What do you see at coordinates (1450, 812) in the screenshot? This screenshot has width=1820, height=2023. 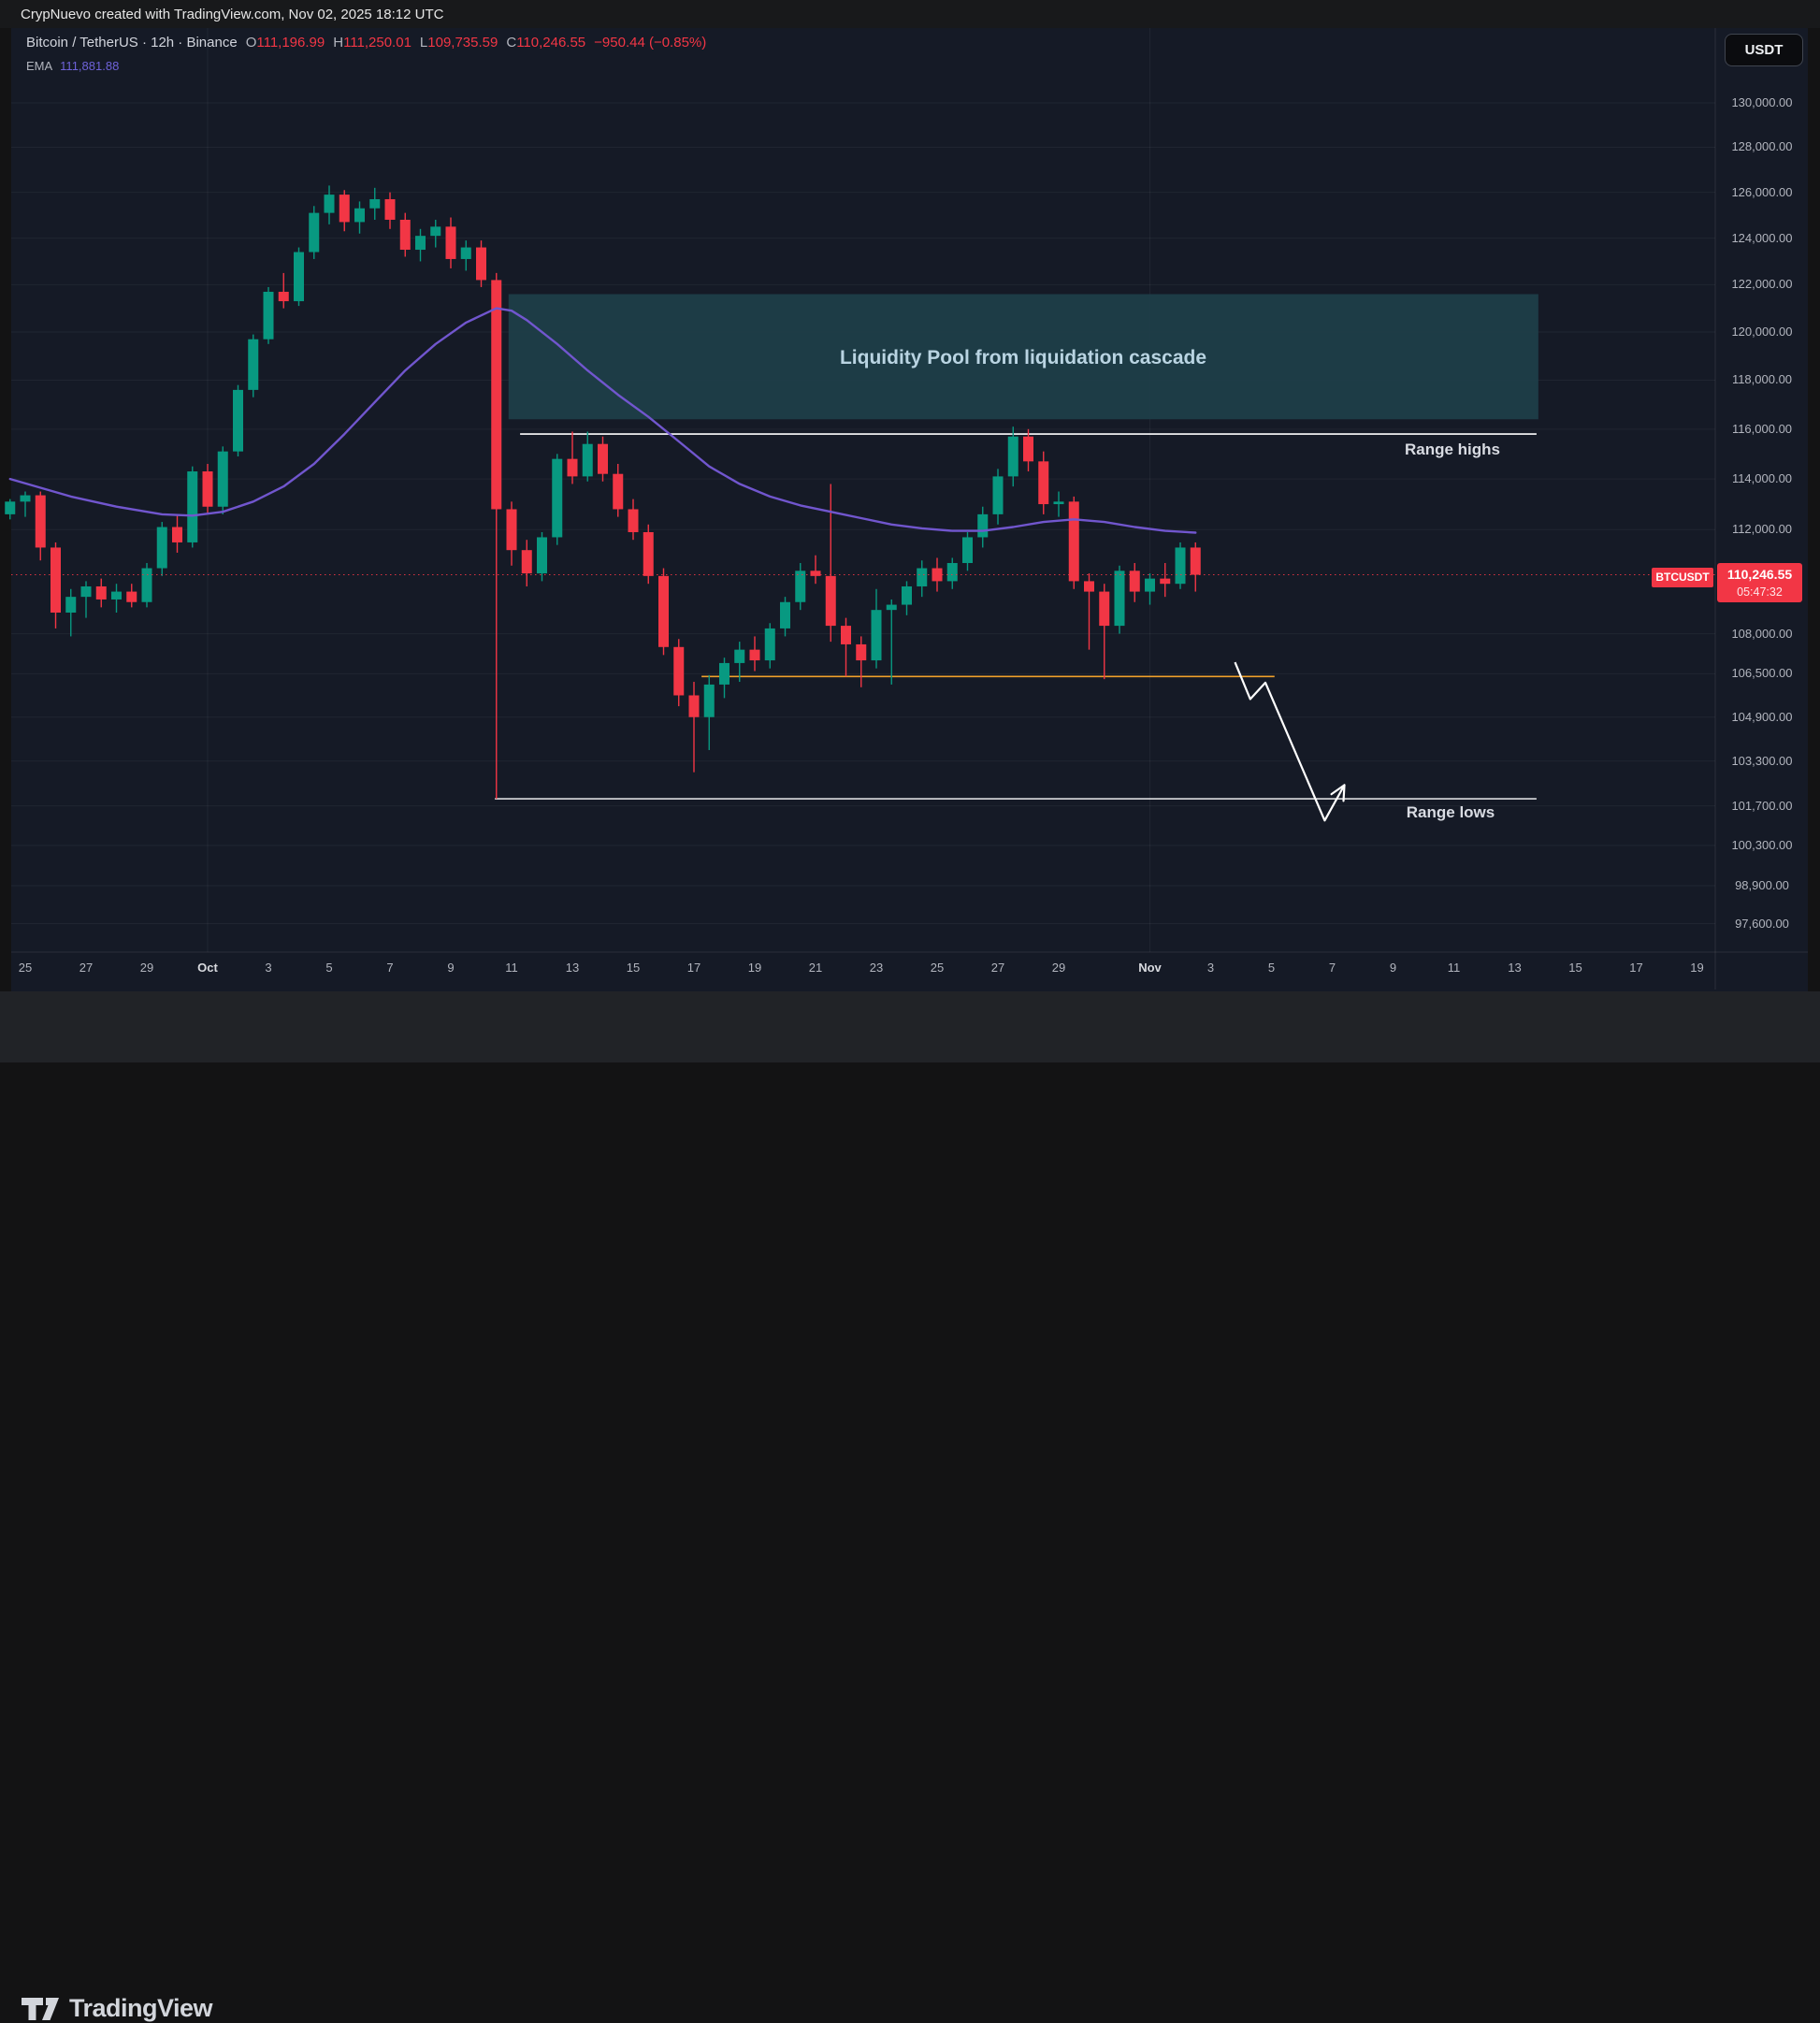 I see `range-lows-label: Range lows` at bounding box center [1450, 812].